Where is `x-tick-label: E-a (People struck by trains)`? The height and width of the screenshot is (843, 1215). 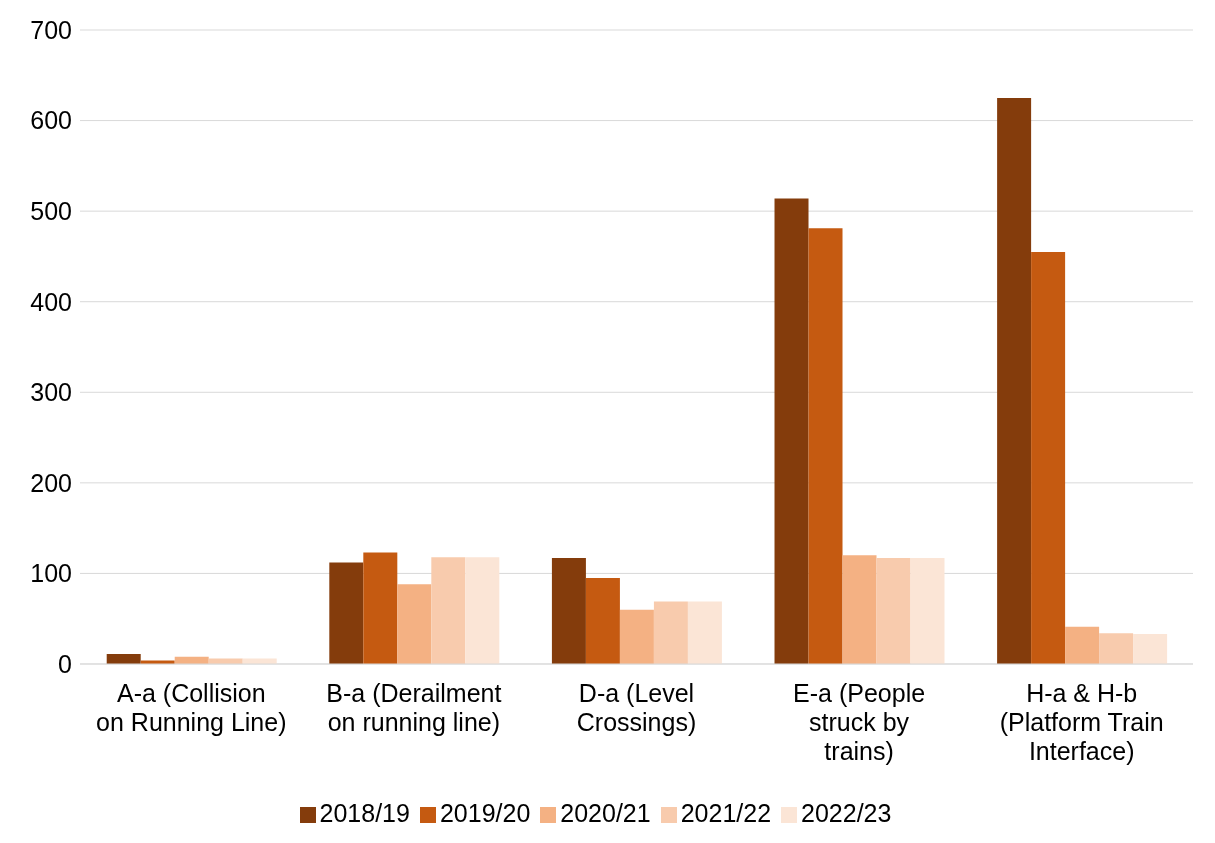
x-tick-label: E-a (People struck by trains) is located at coordinates (859, 722).